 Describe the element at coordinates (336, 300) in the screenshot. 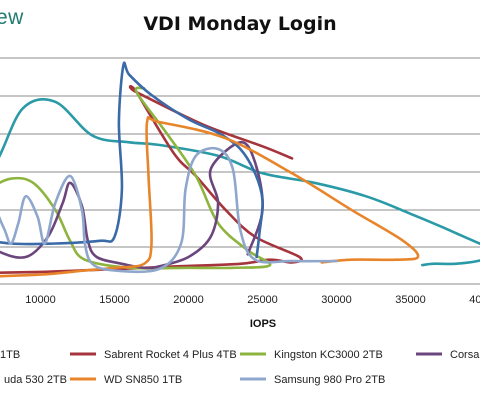

I see `x-tick-label: 30000` at that location.